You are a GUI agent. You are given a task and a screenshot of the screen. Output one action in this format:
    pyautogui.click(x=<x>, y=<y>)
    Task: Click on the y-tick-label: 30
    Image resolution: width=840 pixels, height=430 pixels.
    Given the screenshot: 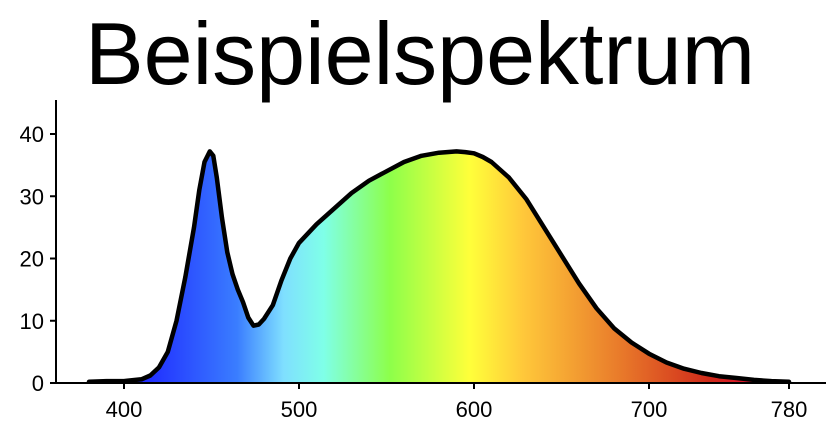 What is the action you would take?
    pyautogui.click(x=32, y=196)
    